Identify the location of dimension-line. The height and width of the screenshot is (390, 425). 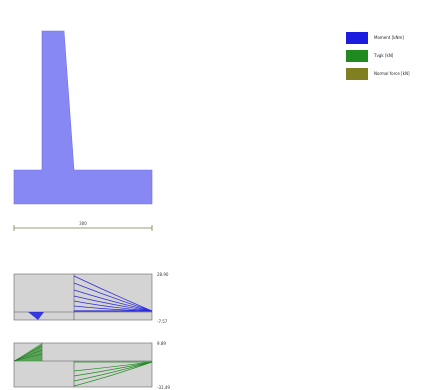
(83, 228).